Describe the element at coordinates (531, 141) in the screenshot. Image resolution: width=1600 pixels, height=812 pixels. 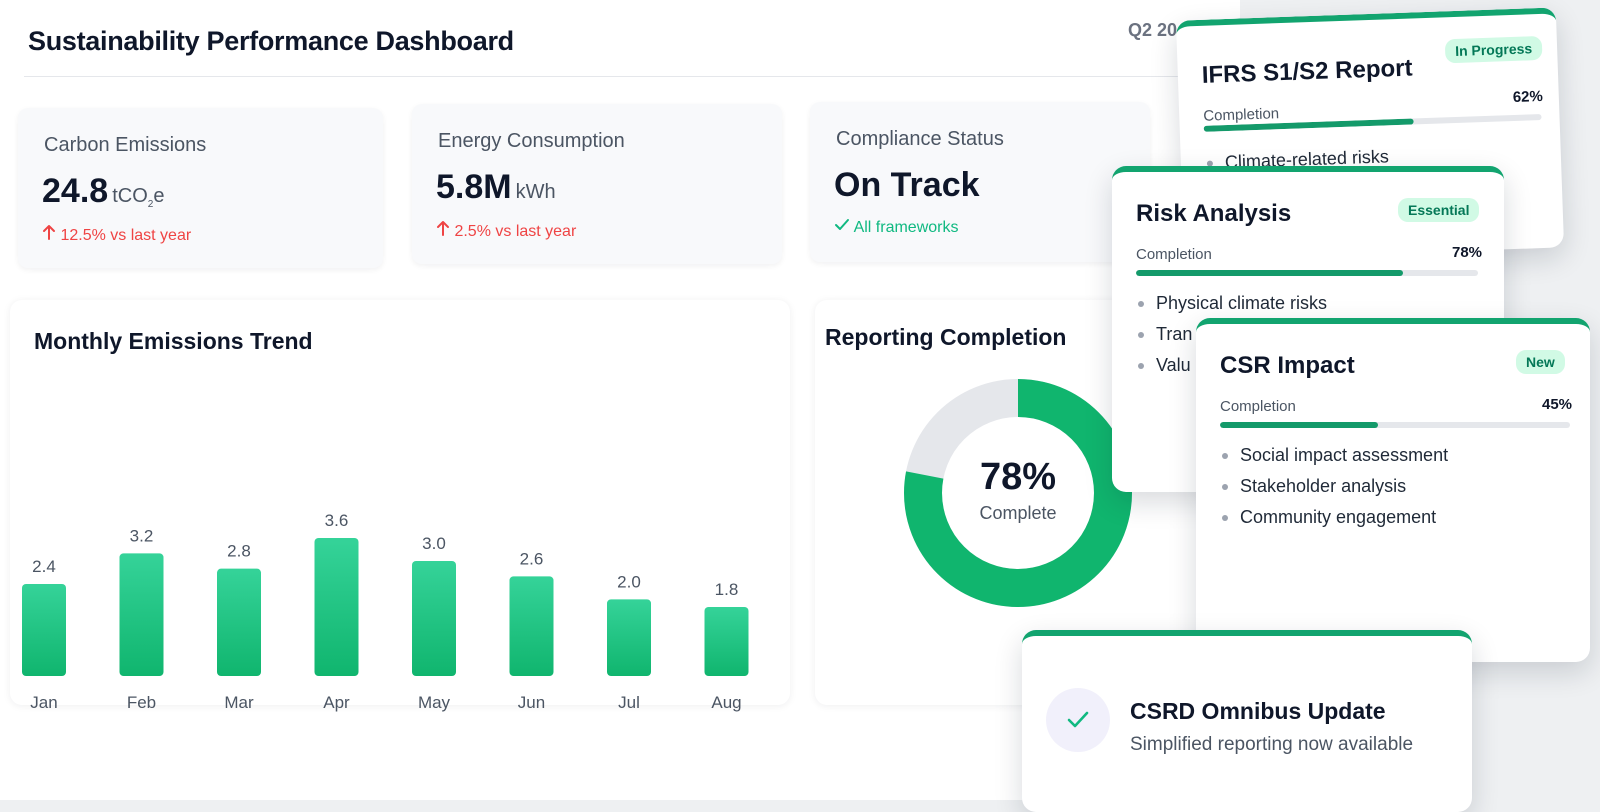
I see `stat-label: Energy Consumption` at that location.